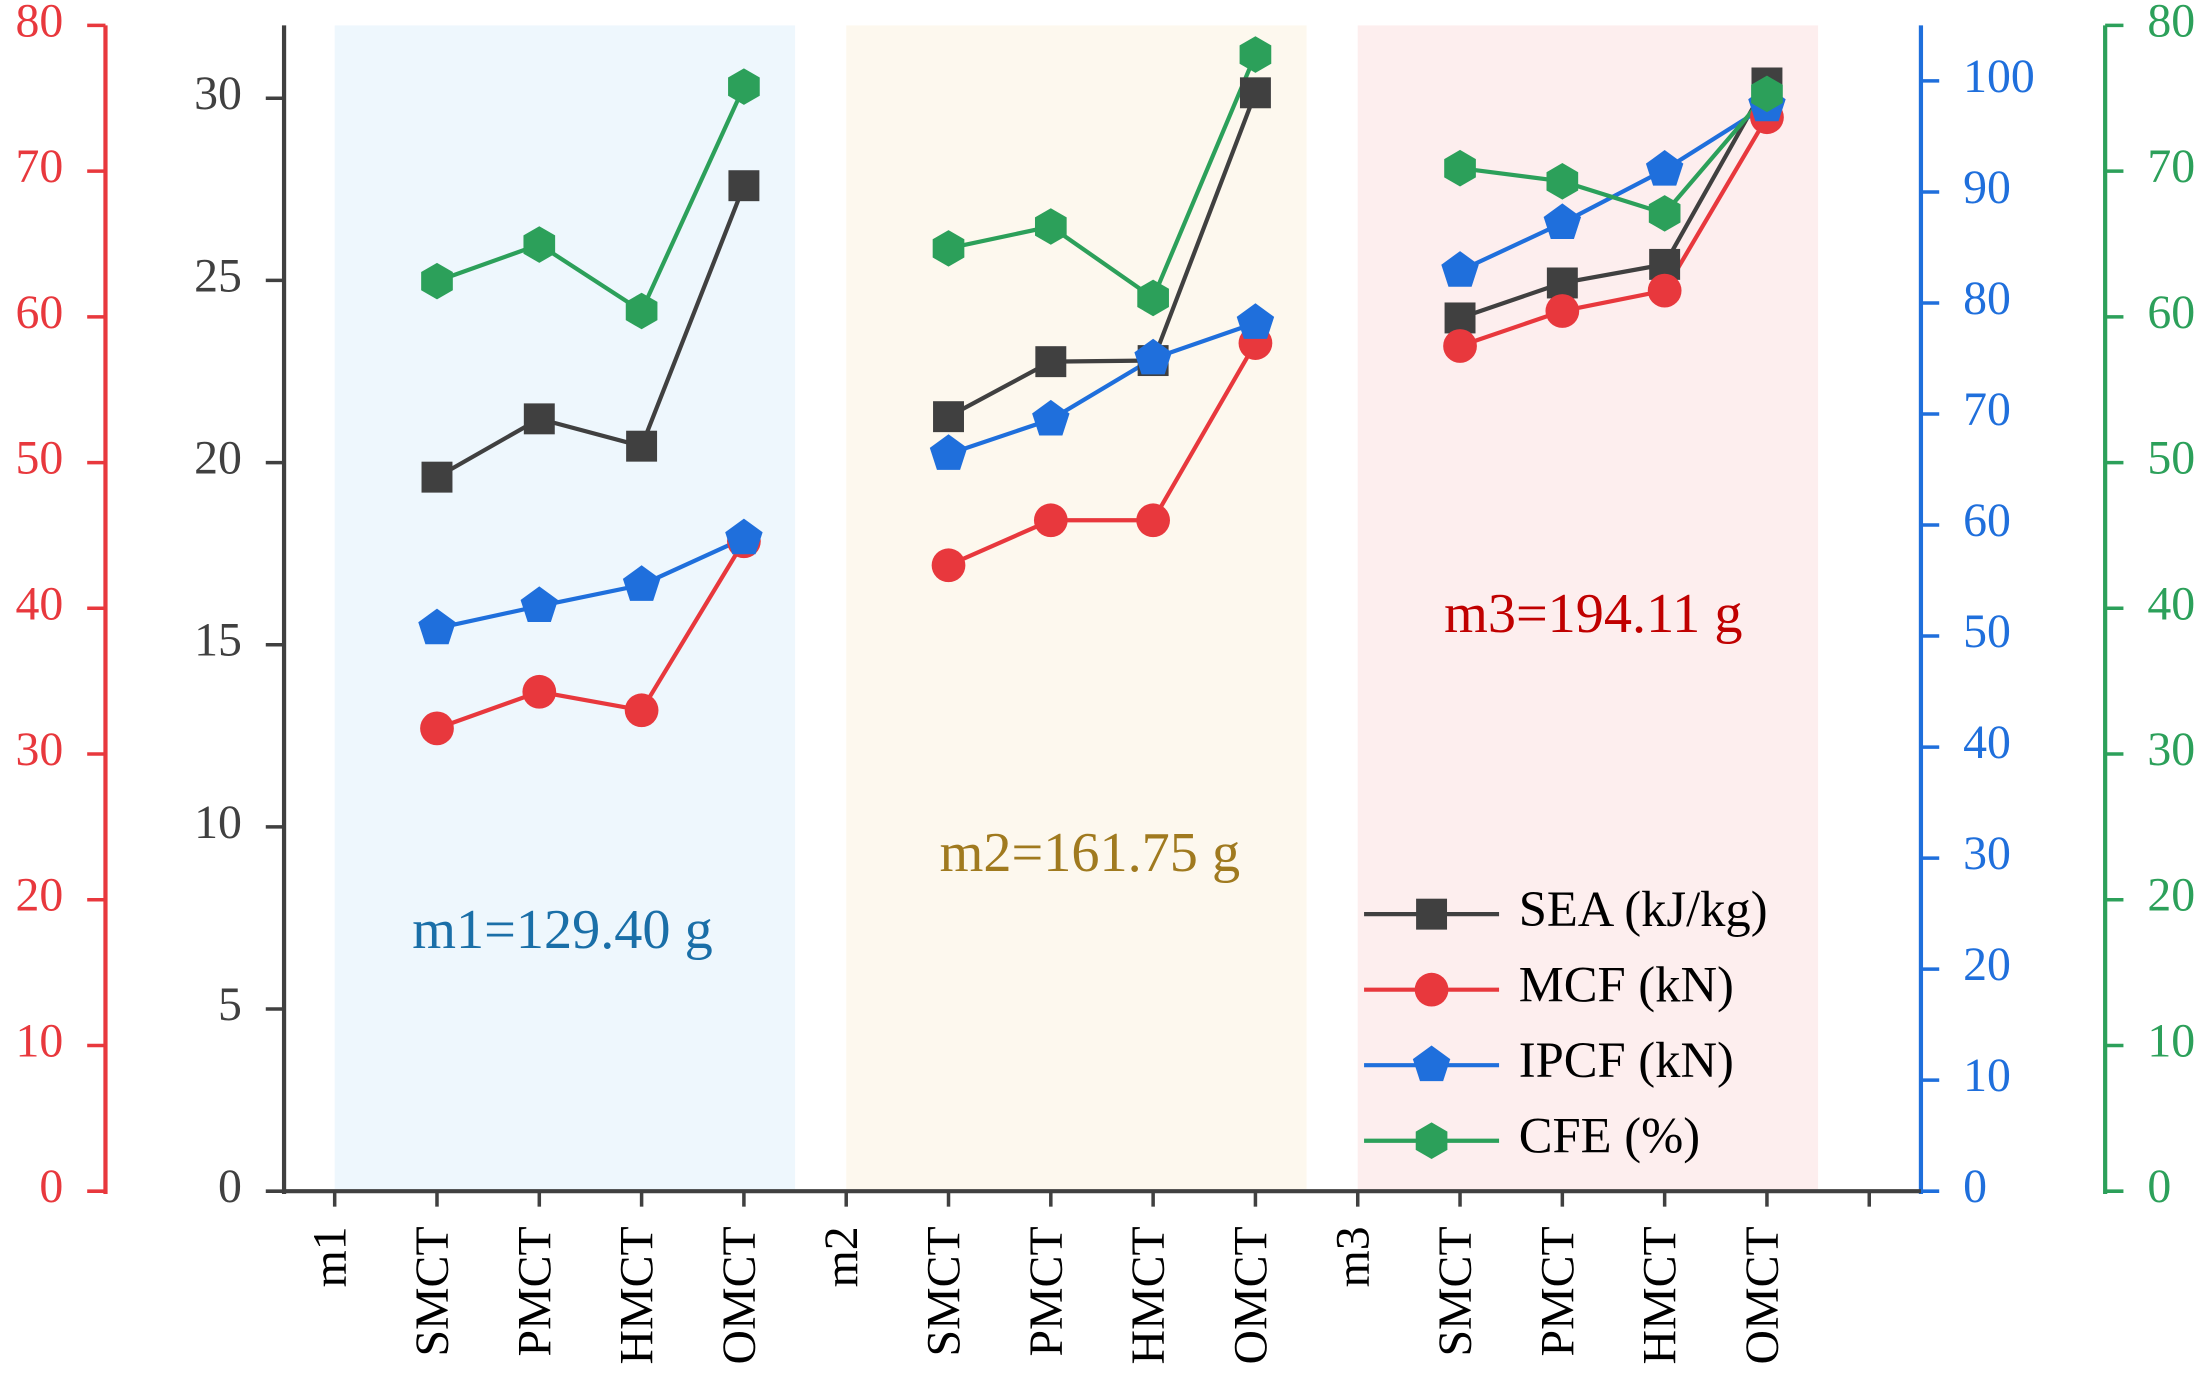  I want to click on y-tick-label: 100, so click(1999, 76).